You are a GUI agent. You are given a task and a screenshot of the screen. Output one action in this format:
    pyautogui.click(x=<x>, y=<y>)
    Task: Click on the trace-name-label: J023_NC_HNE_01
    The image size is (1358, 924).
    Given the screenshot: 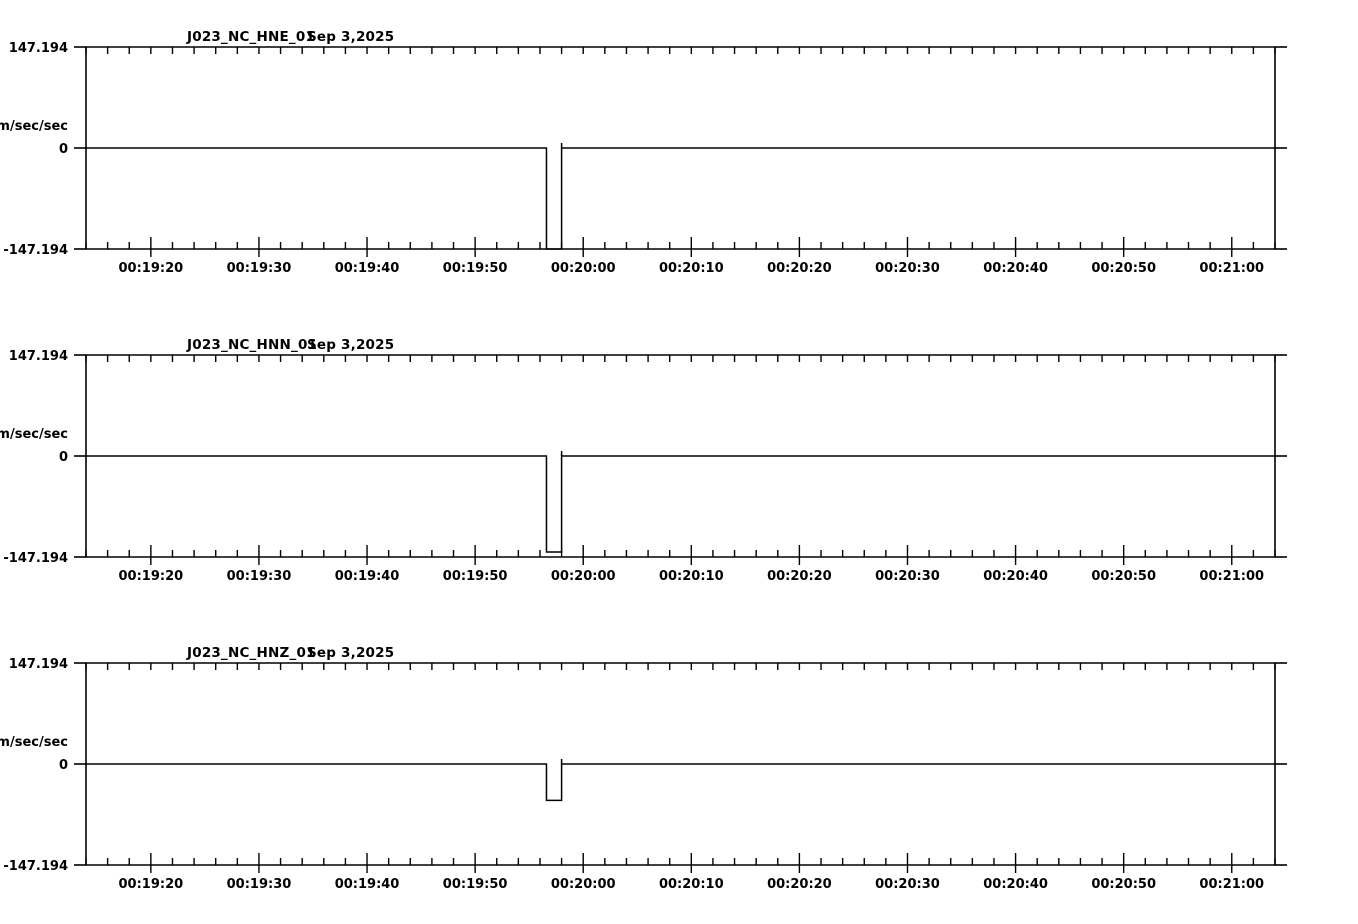 What is the action you would take?
    pyautogui.click(x=250, y=37)
    